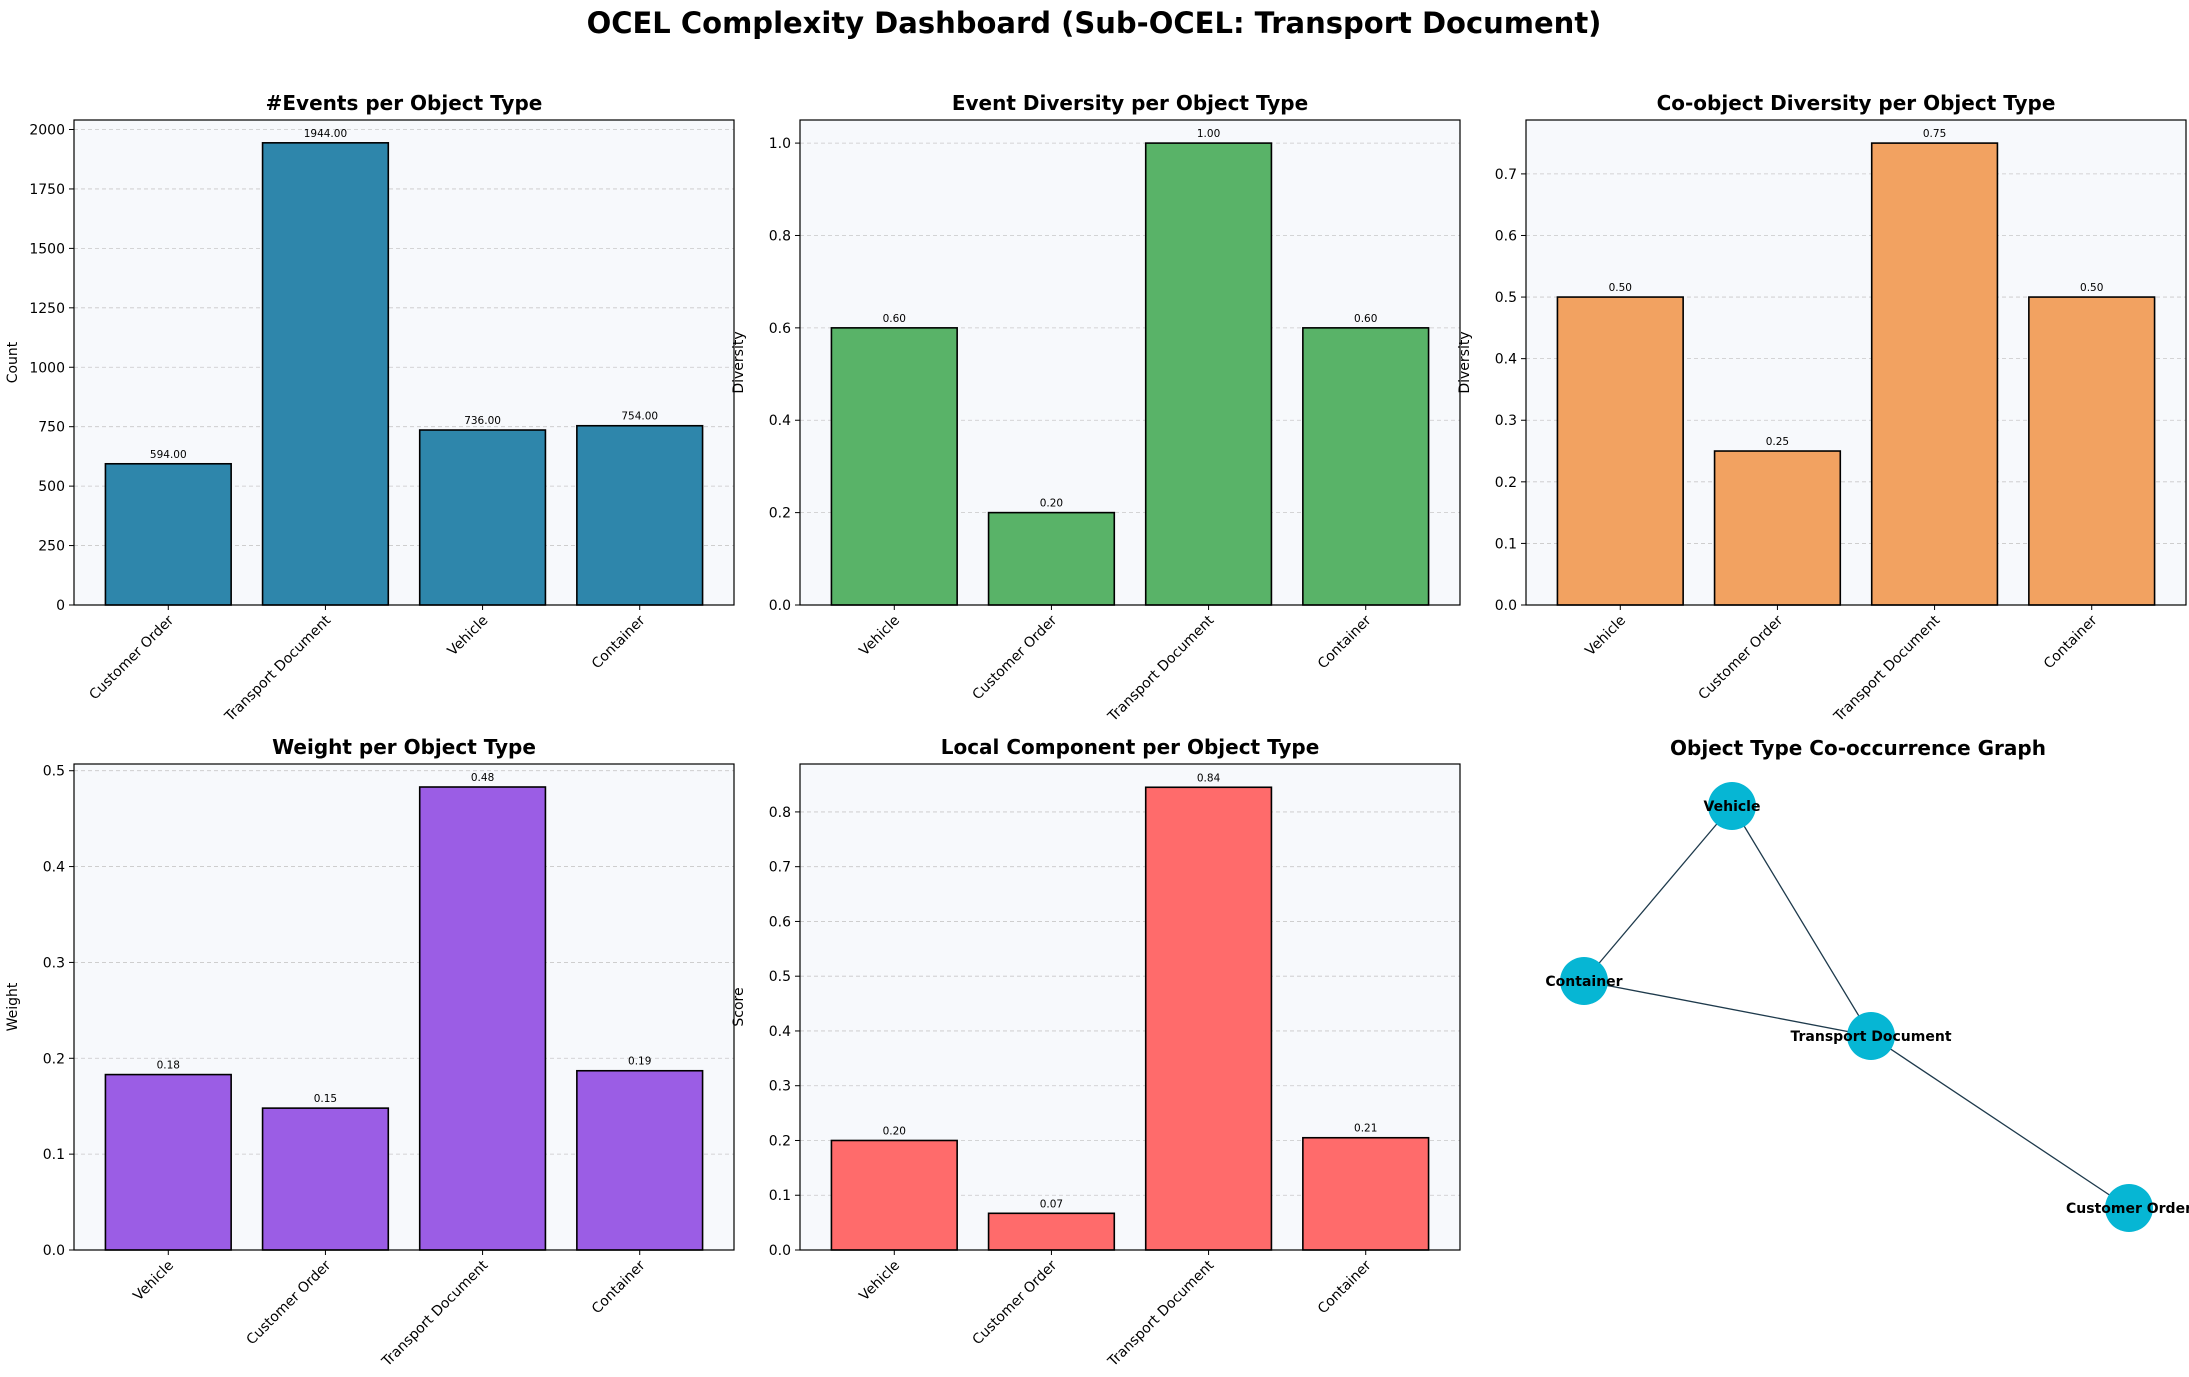  Describe the element at coordinates (325, 134) in the screenshot. I see `bar-value-label: 1944.00` at that location.